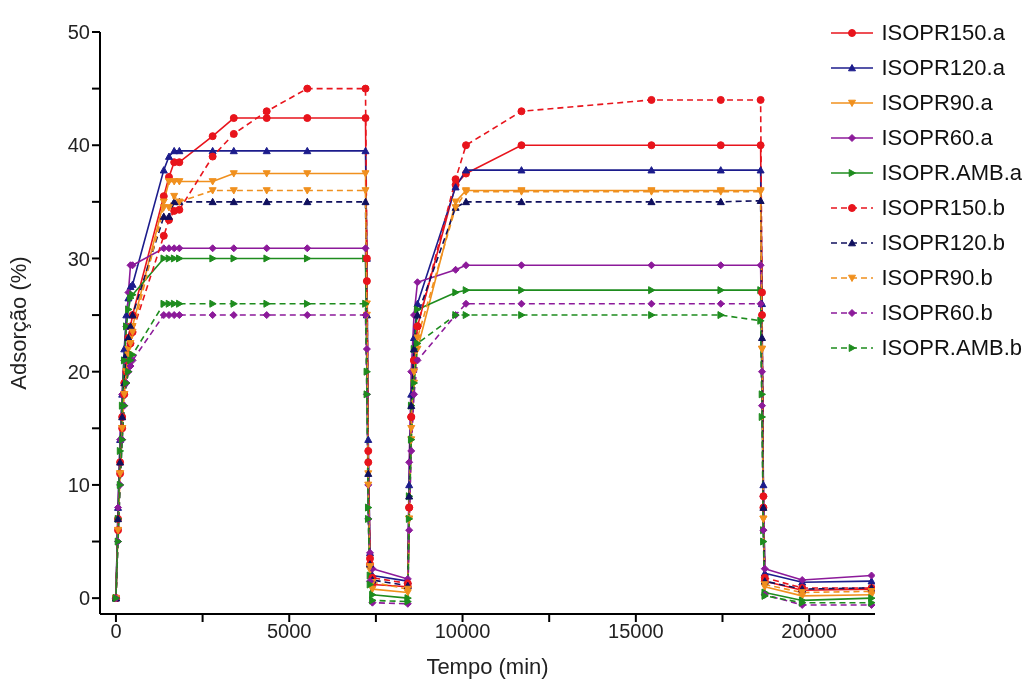 The image size is (1036, 688). I want to click on legend-label: ISOPR.AMB.a, so click(951, 172).